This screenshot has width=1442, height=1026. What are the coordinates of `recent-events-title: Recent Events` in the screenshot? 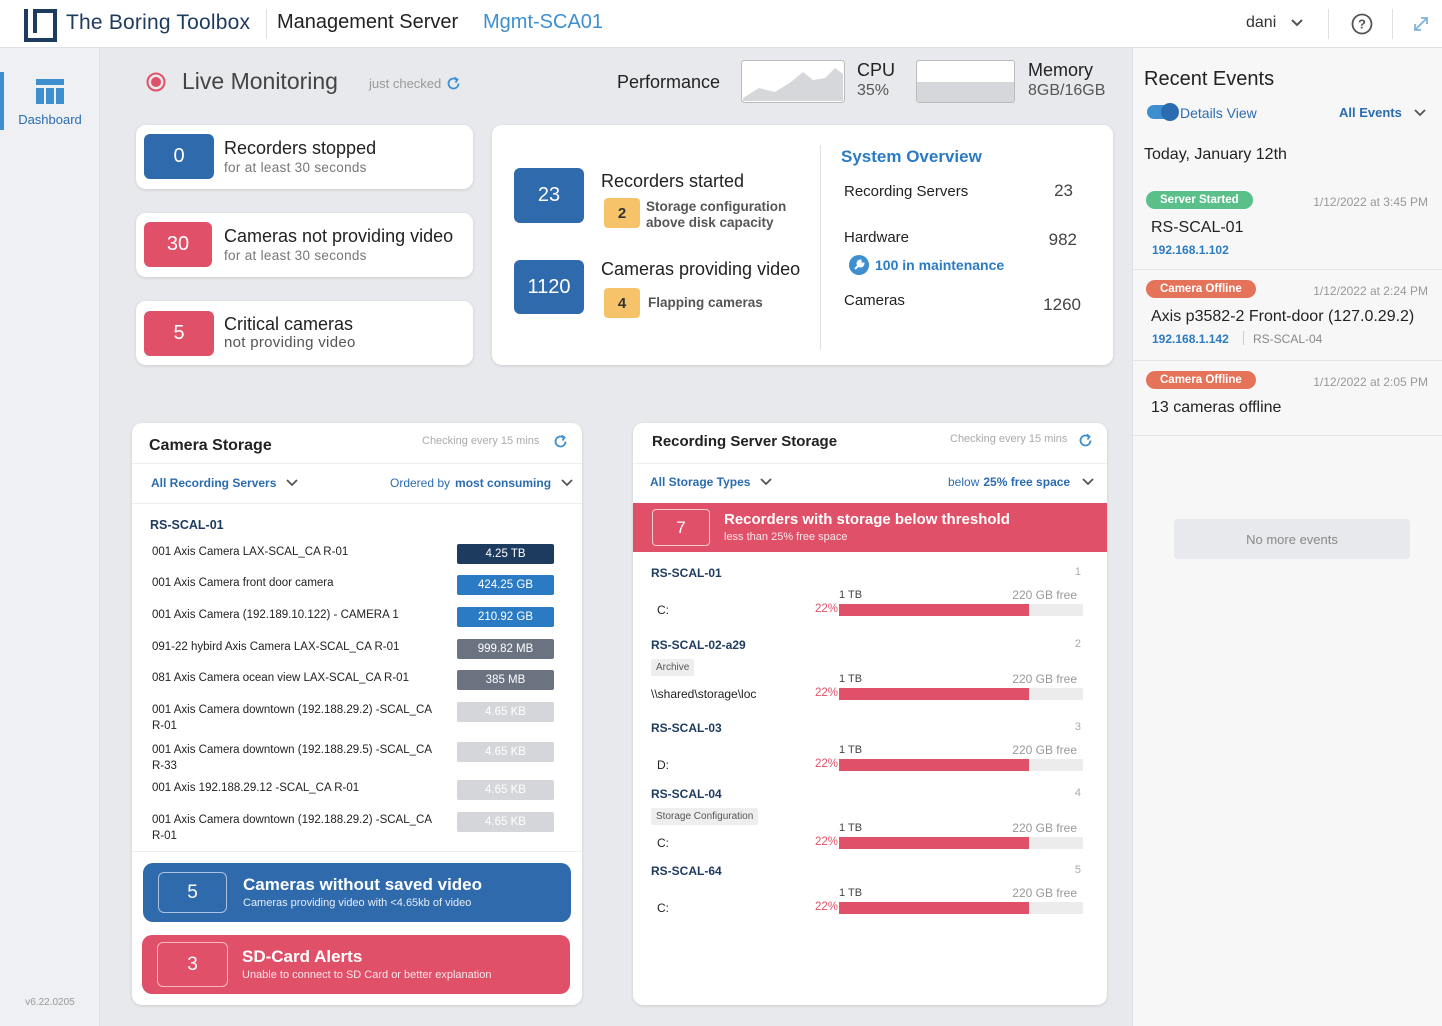 It's located at (1209, 79).